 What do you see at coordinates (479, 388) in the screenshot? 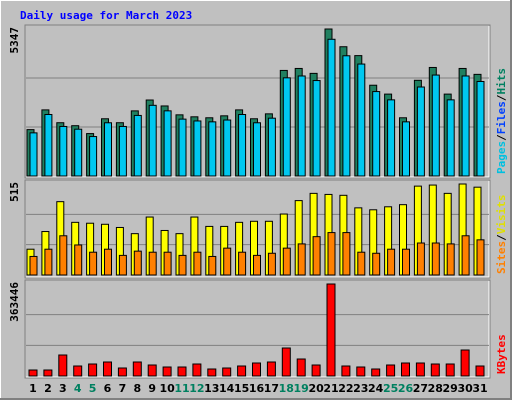
I see `x-tick-label: 31` at bounding box center [479, 388].